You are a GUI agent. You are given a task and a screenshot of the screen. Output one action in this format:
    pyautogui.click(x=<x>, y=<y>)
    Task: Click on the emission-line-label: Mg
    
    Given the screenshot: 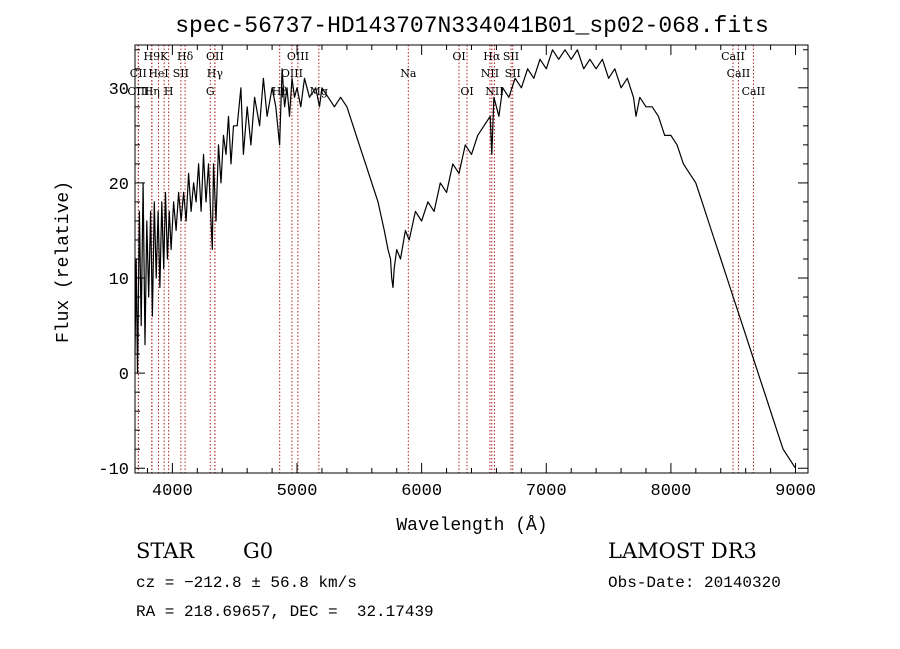 What is the action you would take?
    pyautogui.click(x=319, y=91)
    